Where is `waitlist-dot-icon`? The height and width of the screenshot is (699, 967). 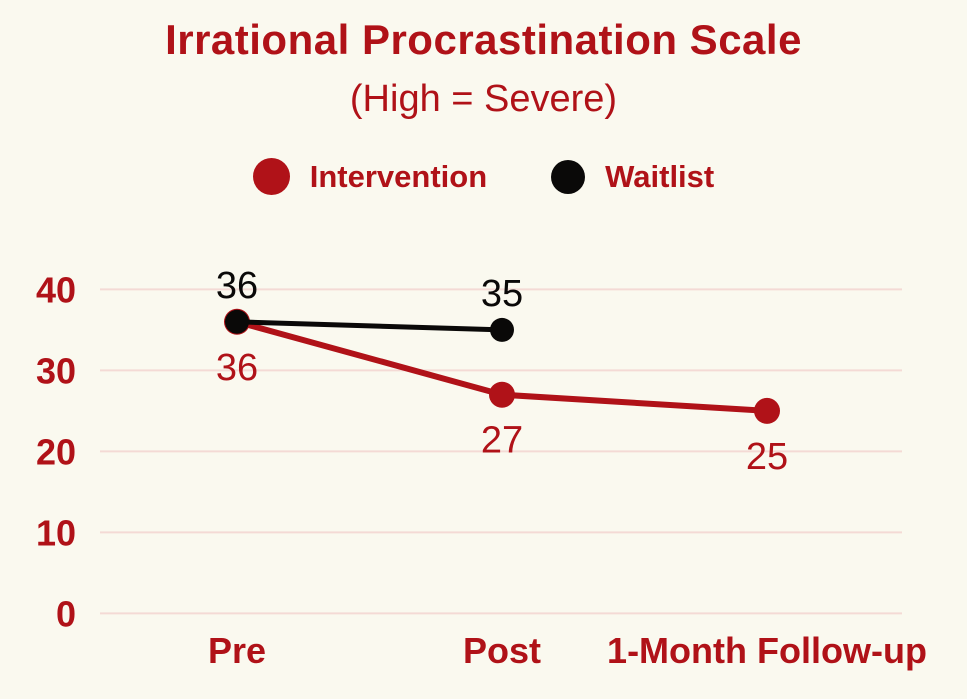
waitlist-dot-icon is located at coordinates (568, 176).